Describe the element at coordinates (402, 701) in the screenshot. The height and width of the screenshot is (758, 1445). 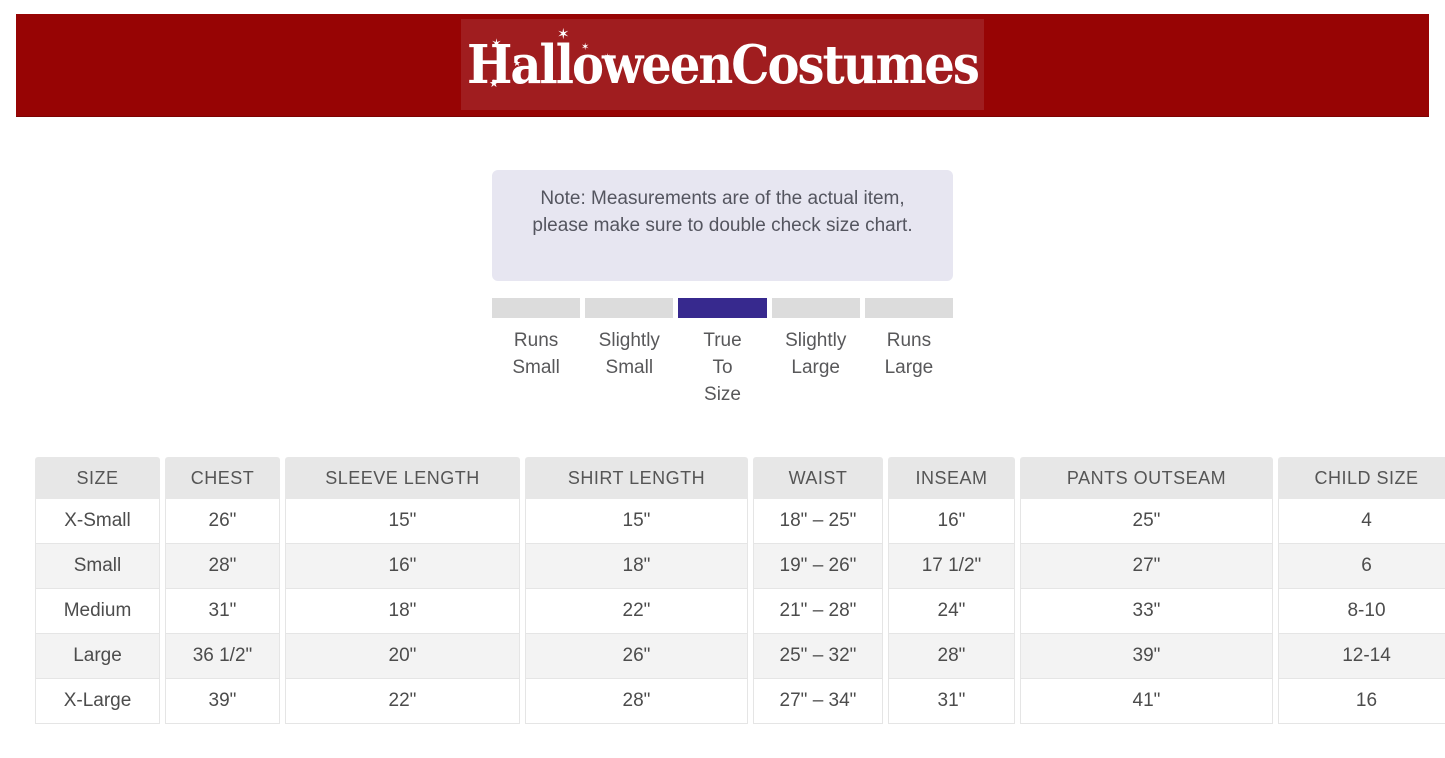
I see `sleeve-length-cell: 22"` at that location.